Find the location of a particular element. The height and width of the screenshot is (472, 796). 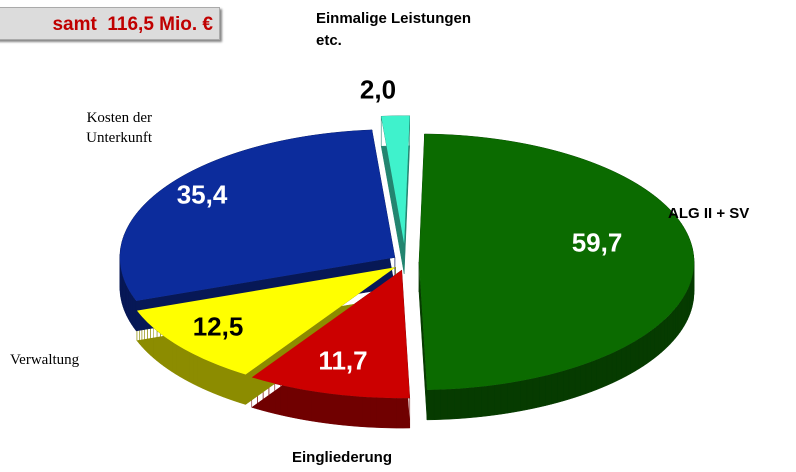

value-label: 11,7 is located at coordinates (343, 360).